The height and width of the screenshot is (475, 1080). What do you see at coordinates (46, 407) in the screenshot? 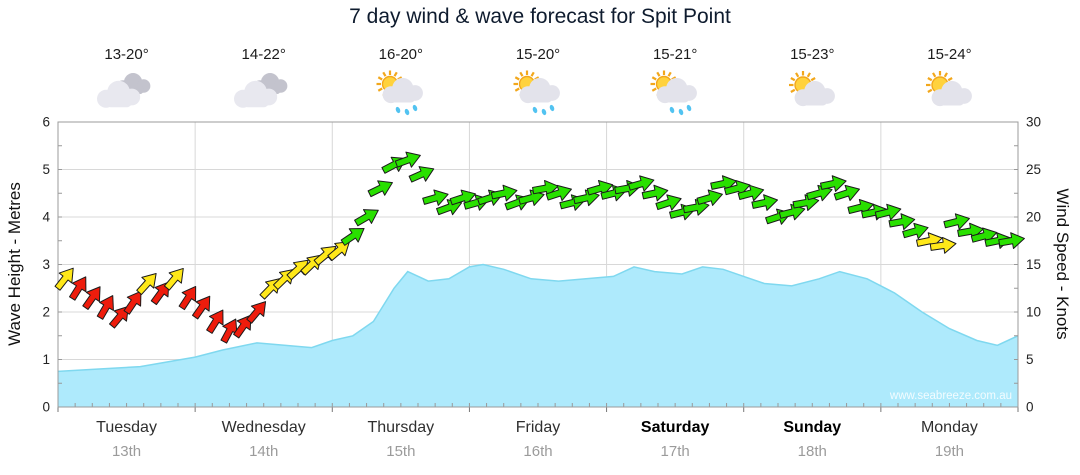
I see `left-tick-label: 0` at bounding box center [46, 407].